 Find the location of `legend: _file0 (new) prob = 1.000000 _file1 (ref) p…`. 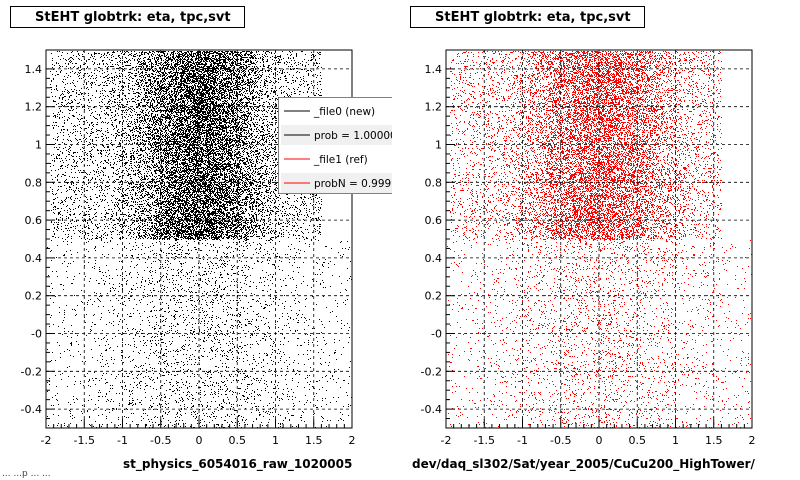

legend: _file0 (new) prob = 1.000000 _file1 (ref) p… is located at coordinates (344, 145).